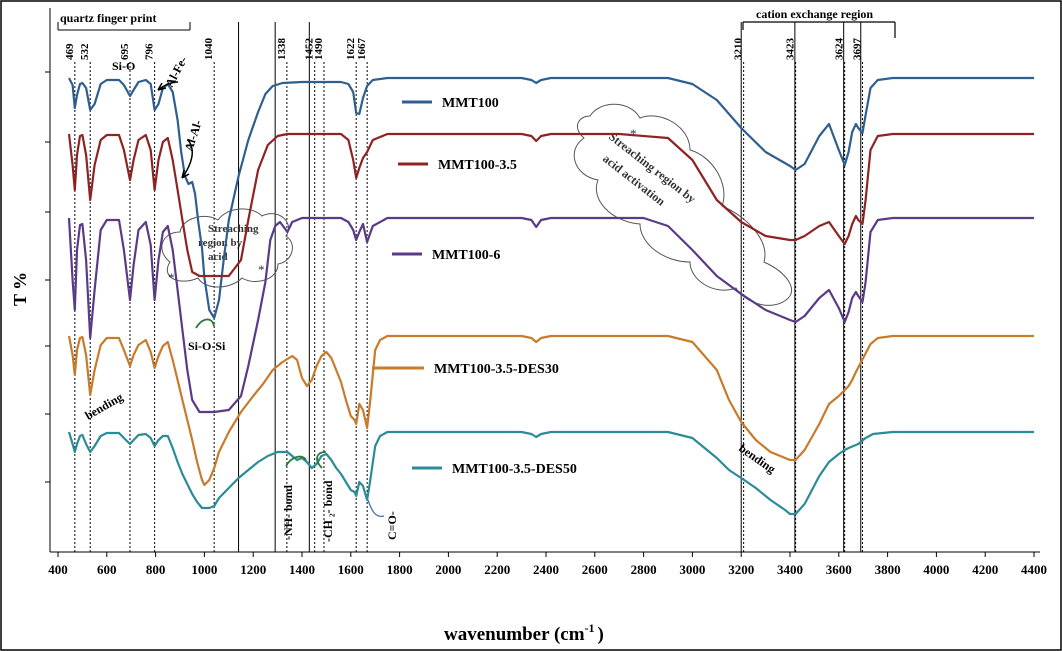 The image size is (1062, 651). I want to click on peak-label: 469, so click(70, 51).